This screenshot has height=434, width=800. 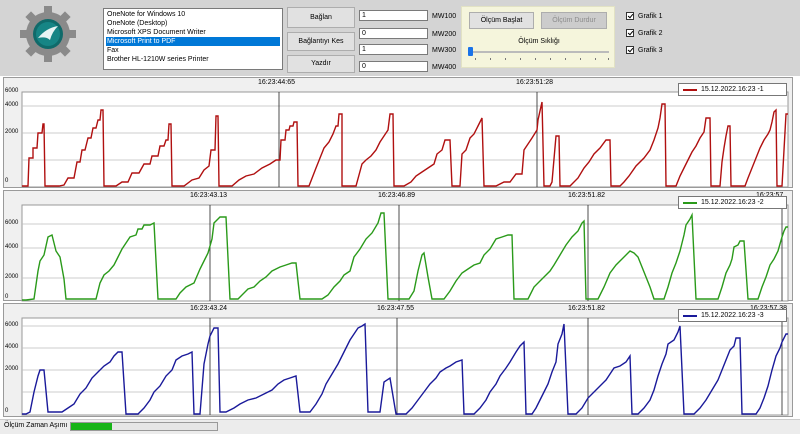 I want to click on mw100-input: 1, so click(x=393, y=15).